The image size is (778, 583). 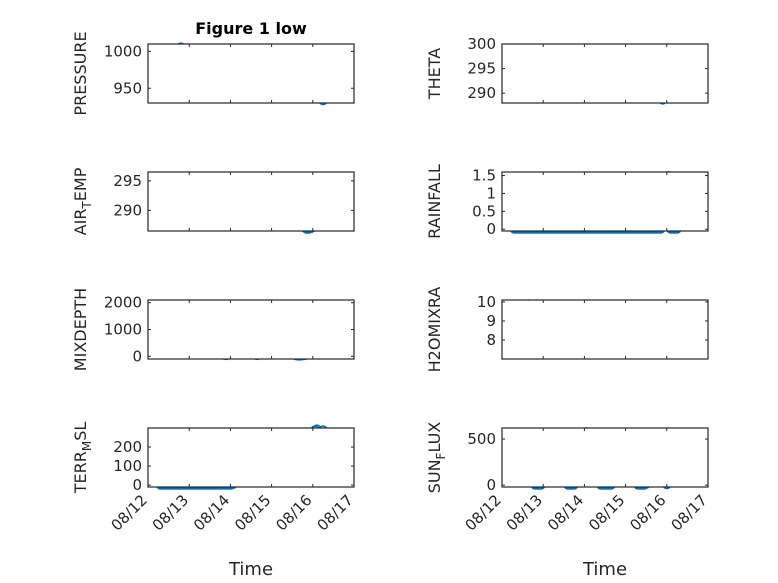 What do you see at coordinates (127, 466) in the screenshot?
I see `y-tick-label: 100` at bounding box center [127, 466].